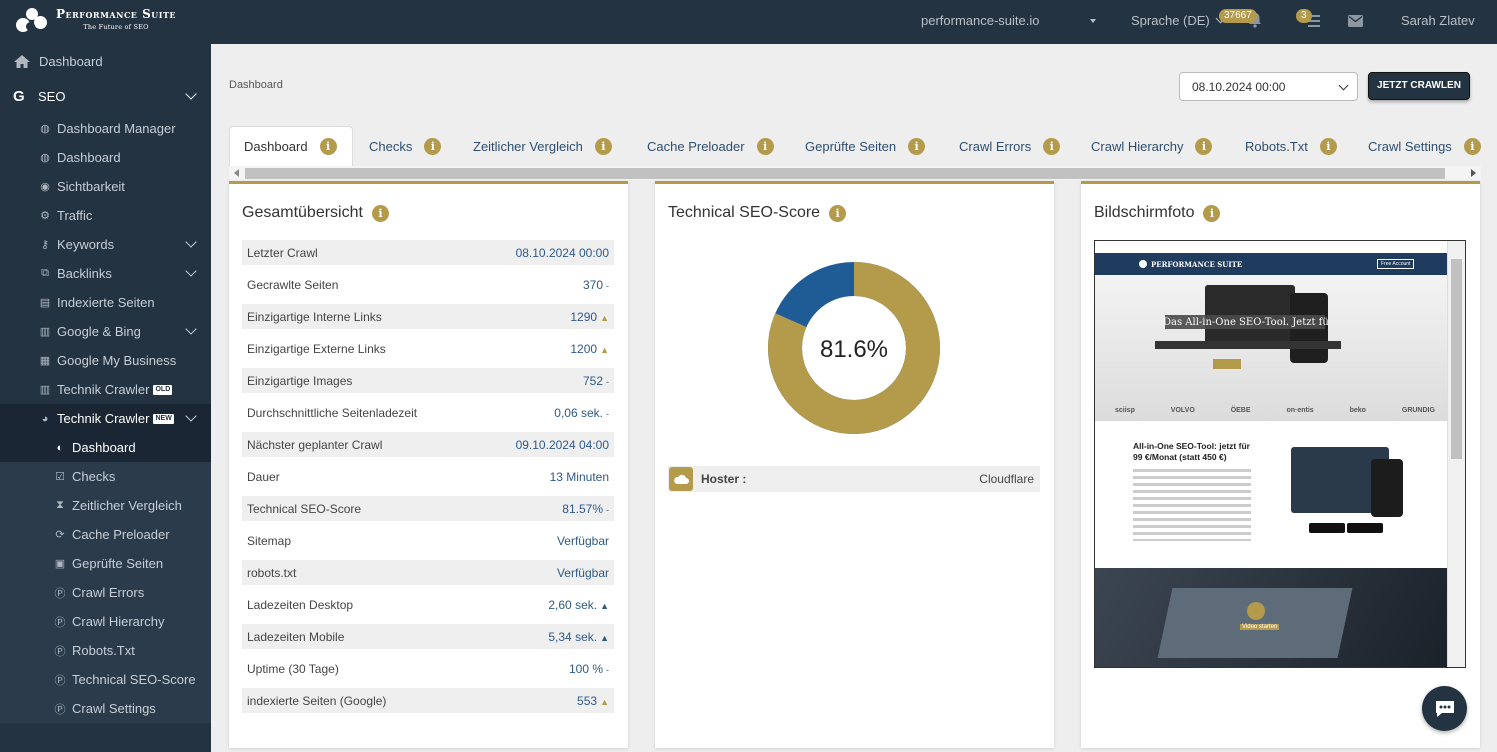 Image resolution: width=1497 pixels, height=752 pixels. Describe the element at coordinates (105, 679) in the screenshot. I see `sidebar-subitem-technical-seo-score: Ⓟ Technical SEO-Score` at that location.